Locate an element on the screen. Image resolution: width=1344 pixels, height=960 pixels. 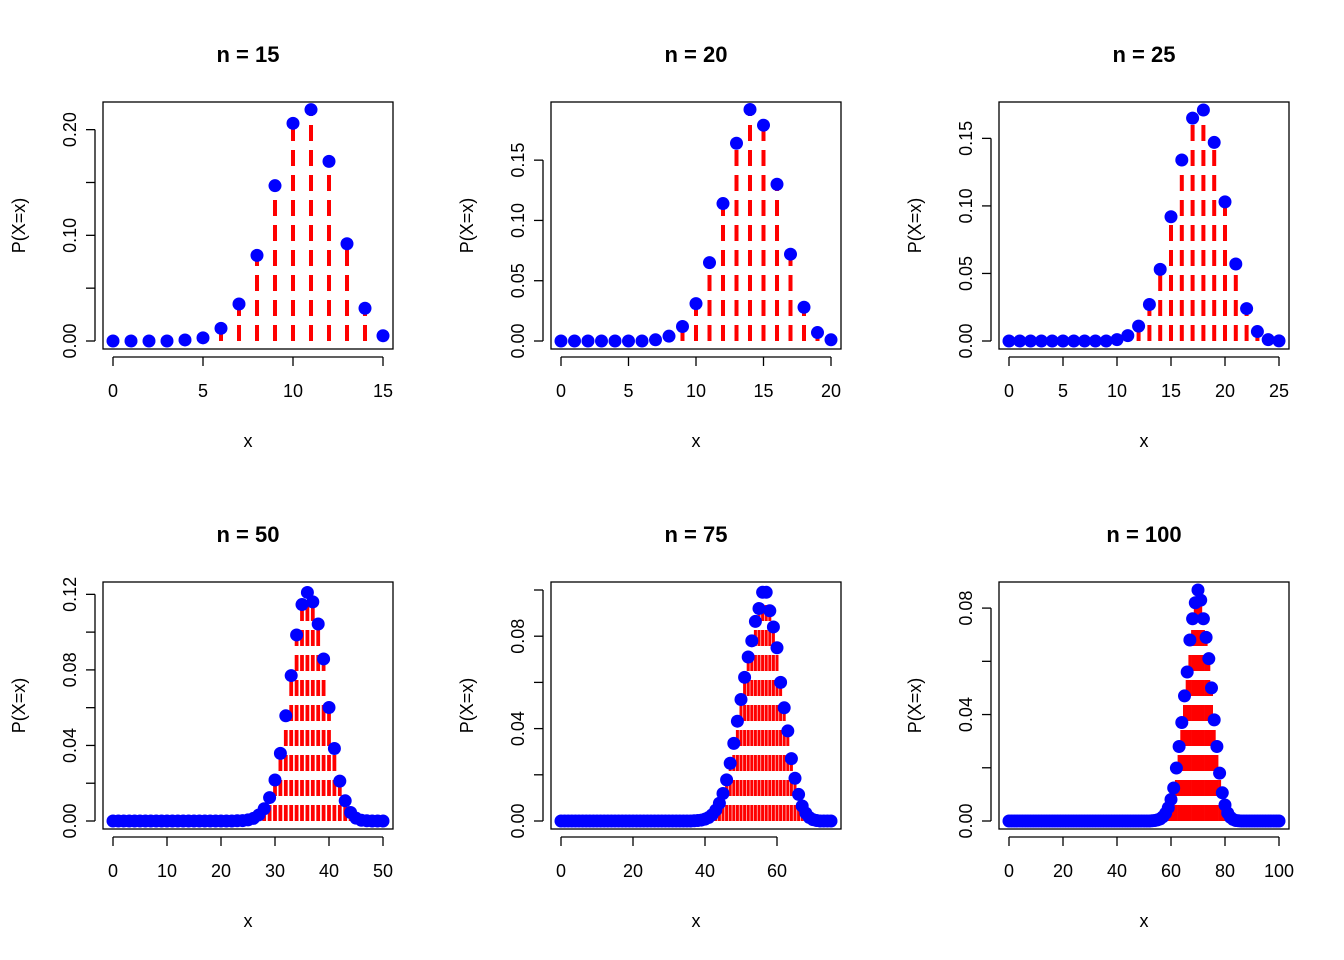
chart-title: n = 25 is located at coordinates (1144, 54).